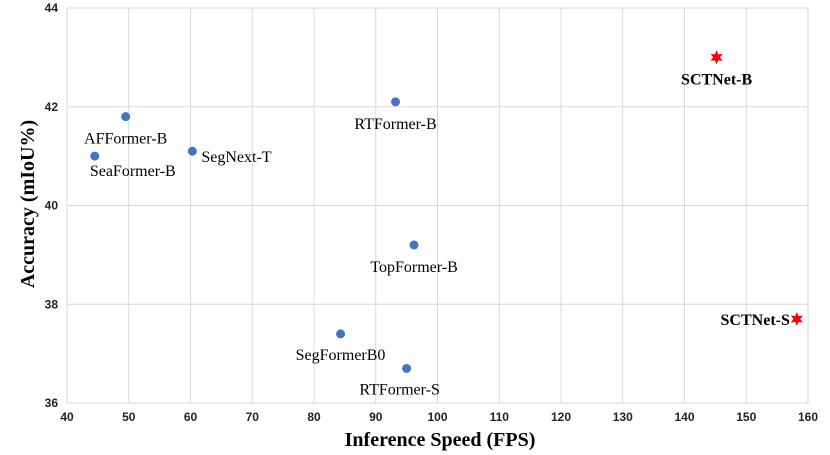  I want to click on x-tick-label: 140, so click(684, 417).